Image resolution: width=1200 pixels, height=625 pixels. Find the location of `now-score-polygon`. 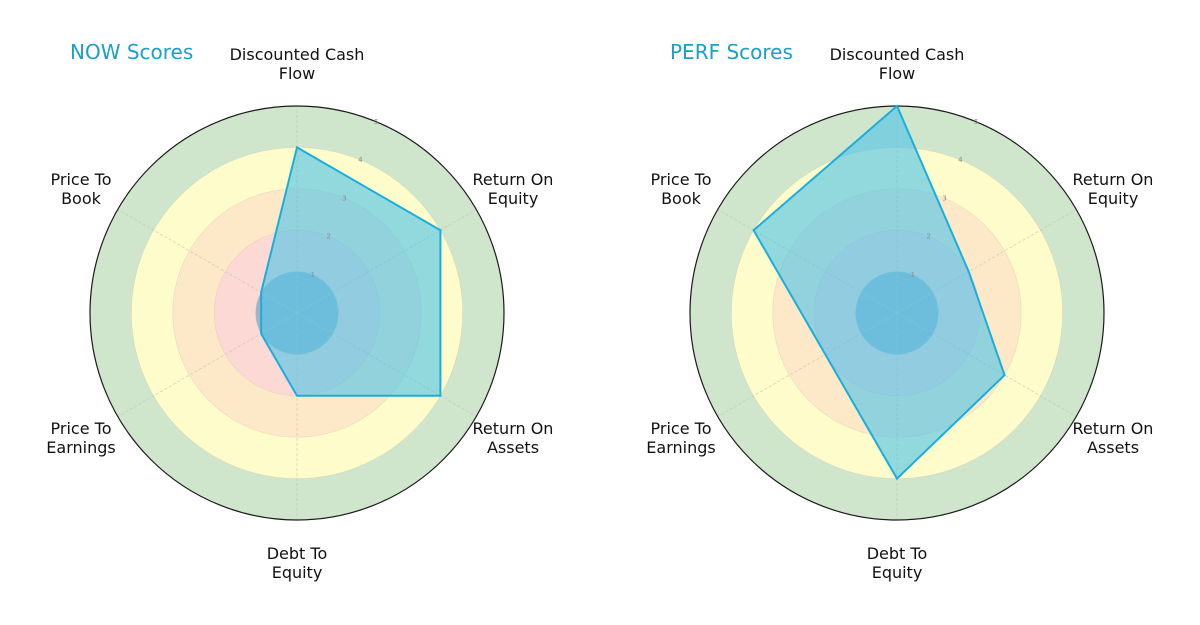

now-score-polygon is located at coordinates (351, 271).